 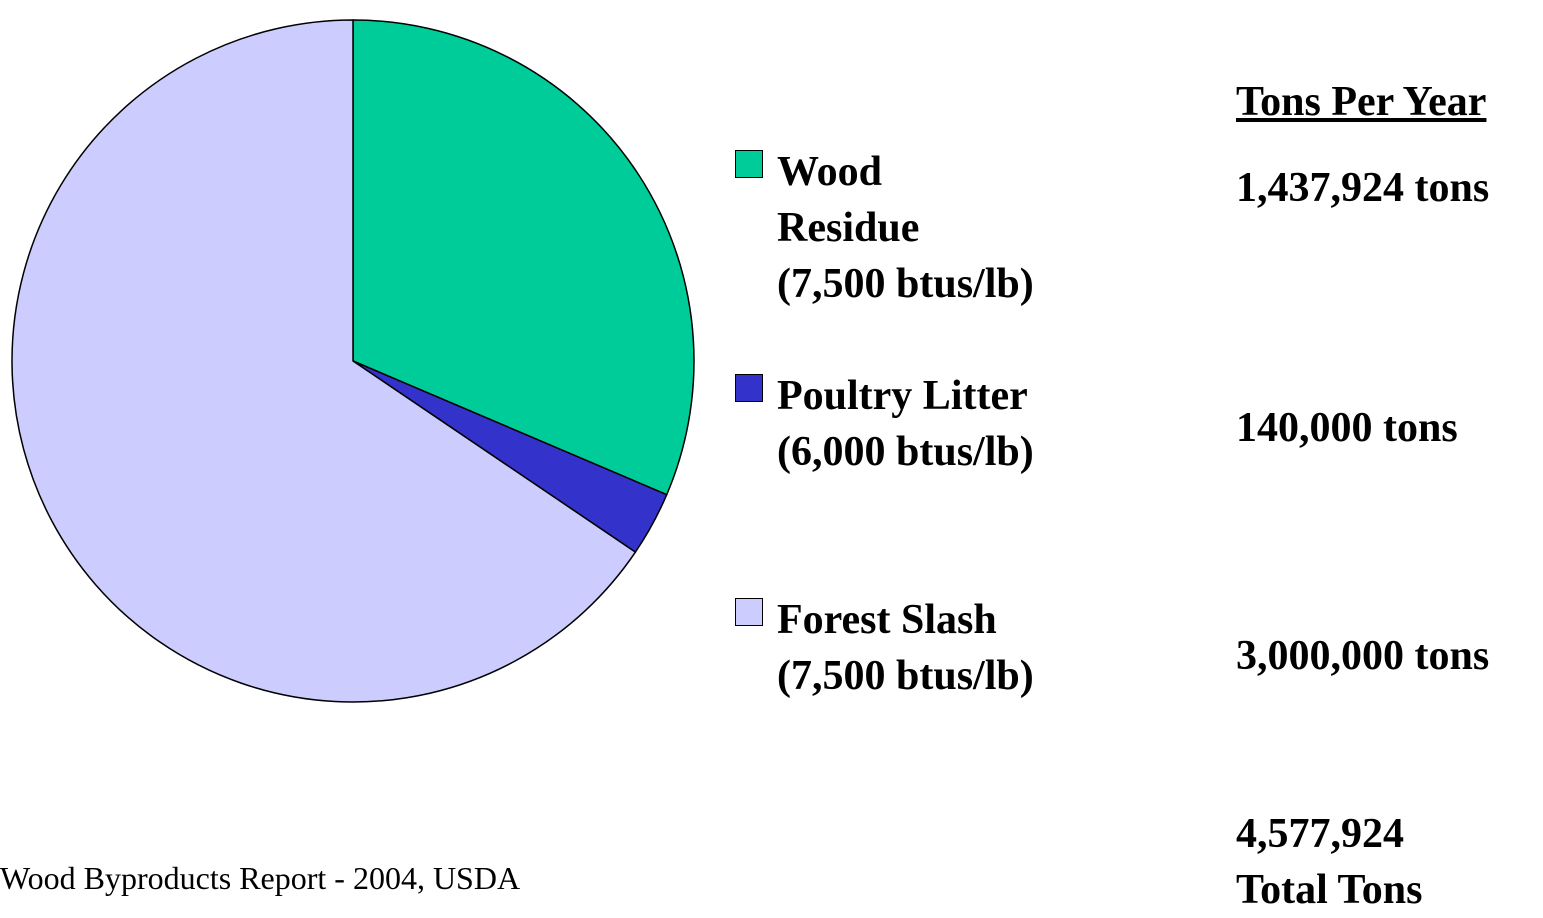 What do you see at coordinates (957, 648) in the screenshot?
I see `legend-label-forest-slash: Forest Slash (7,500 btus/lb)` at bounding box center [957, 648].